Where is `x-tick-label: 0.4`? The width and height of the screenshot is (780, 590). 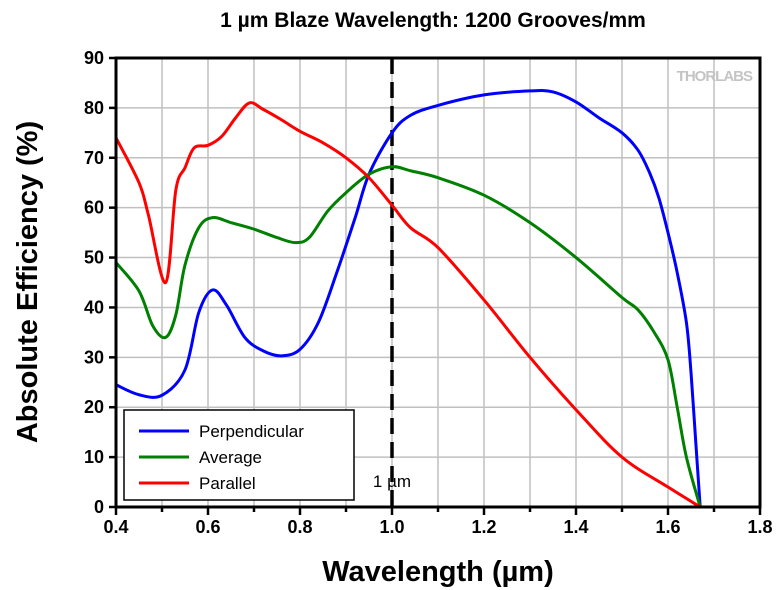
x-tick-label: 0.4 is located at coordinates (115, 527).